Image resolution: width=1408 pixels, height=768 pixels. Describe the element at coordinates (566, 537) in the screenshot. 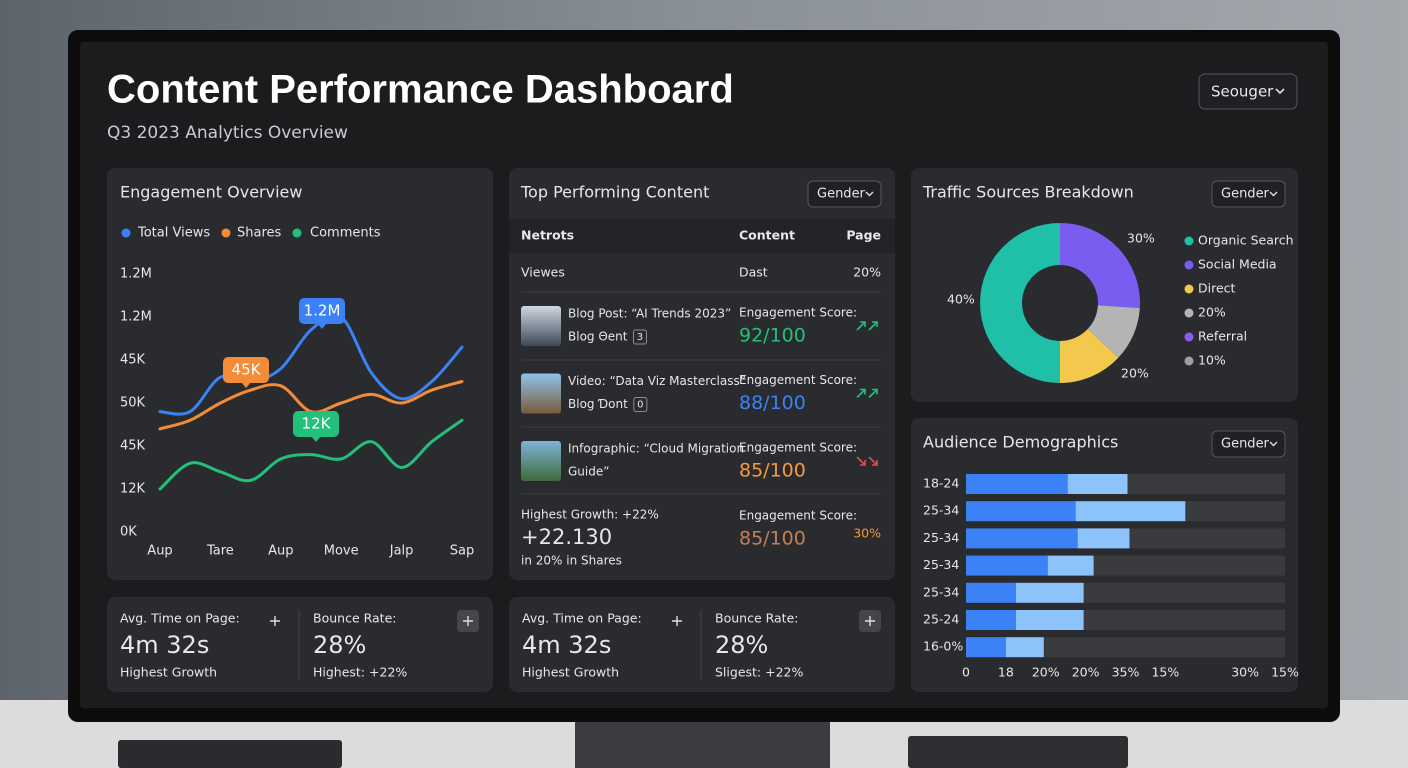

I see `growth-value: +22.130` at that location.